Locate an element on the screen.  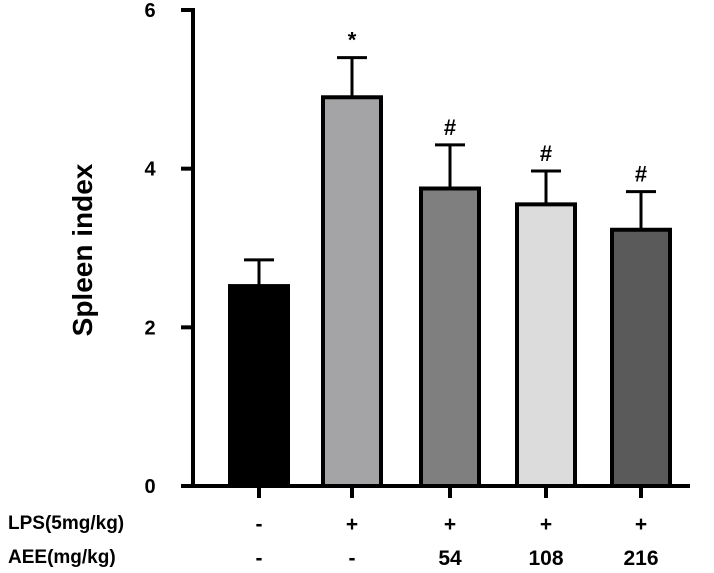
y-axis-title: Spleen index is located at coordinates (82, 249).